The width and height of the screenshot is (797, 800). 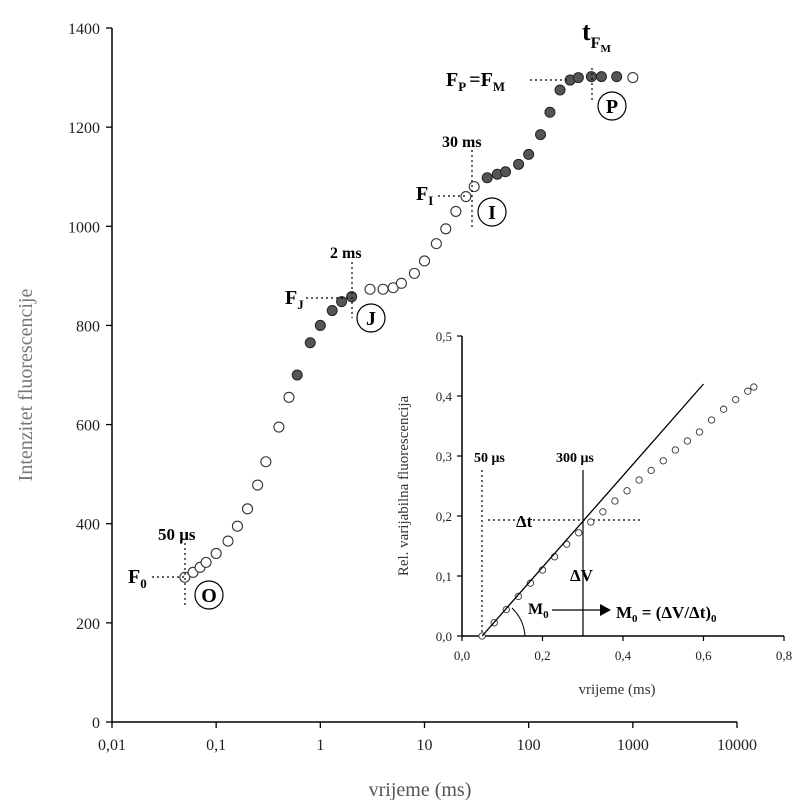 What do you see at coordinates (112, 745) in the screenshot?
I see `main-x-tick-label: 0,01` at bounding box center [112, 745].